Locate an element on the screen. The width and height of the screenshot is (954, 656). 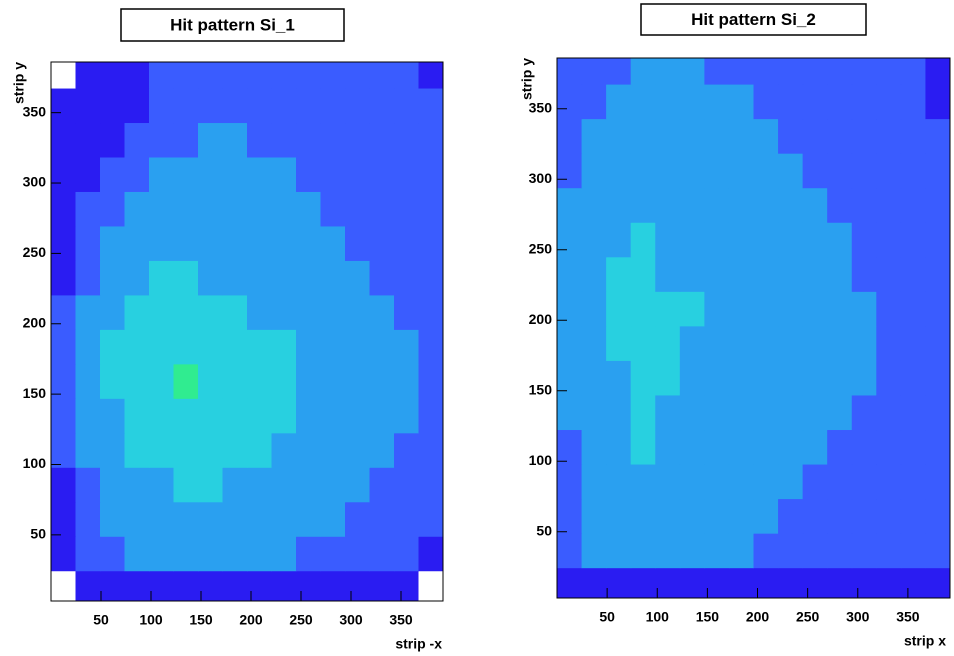
y-tick-label: 350 is located at coordinates (35, 111).